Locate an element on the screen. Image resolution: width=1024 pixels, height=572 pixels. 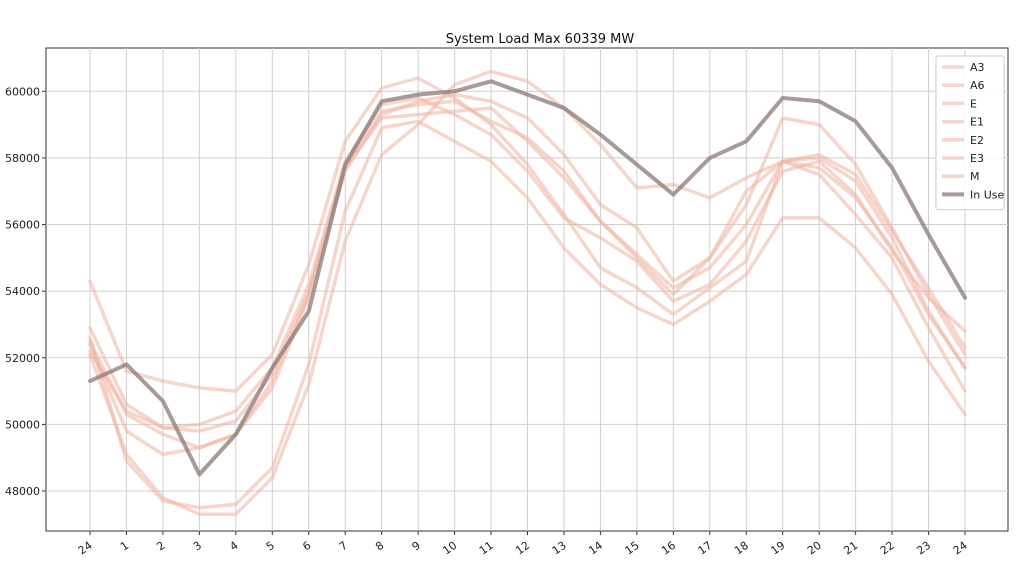
x-tick-label: 9 is located at coordinates (416, 546).